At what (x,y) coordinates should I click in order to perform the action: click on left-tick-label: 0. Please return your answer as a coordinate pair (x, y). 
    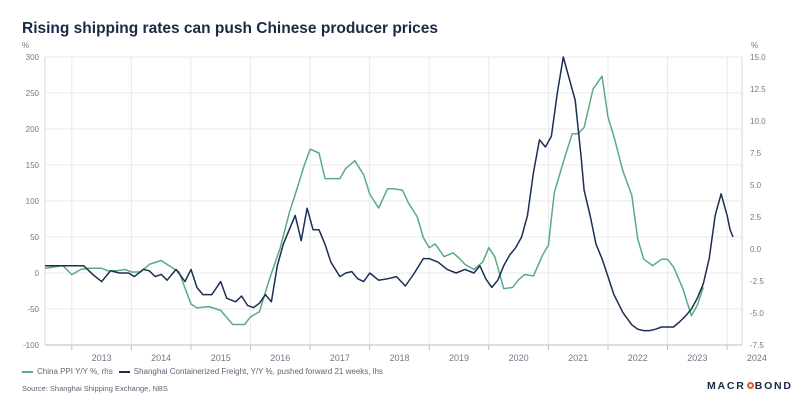
    Looking at the image, I should click on (37, 273).